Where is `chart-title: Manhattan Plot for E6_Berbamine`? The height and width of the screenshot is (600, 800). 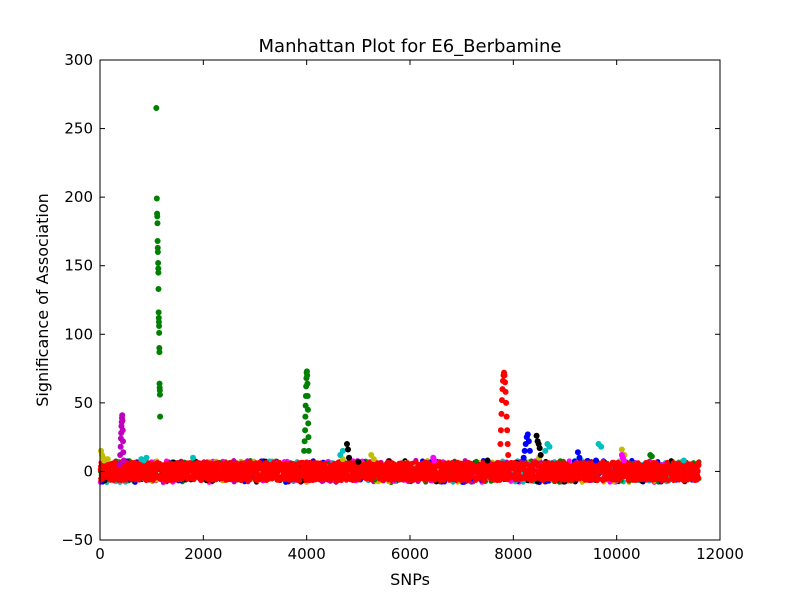
chart-title: Manhattan Plot for E6_Berbamine is located at coordinates (410, 46).